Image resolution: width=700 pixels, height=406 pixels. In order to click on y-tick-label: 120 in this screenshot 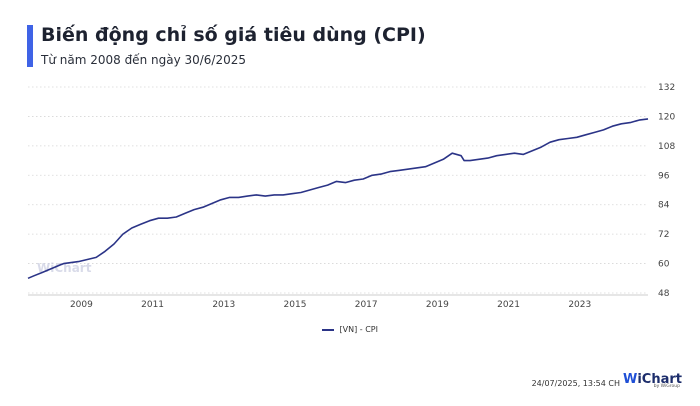, I will do `click(666, 117)`.